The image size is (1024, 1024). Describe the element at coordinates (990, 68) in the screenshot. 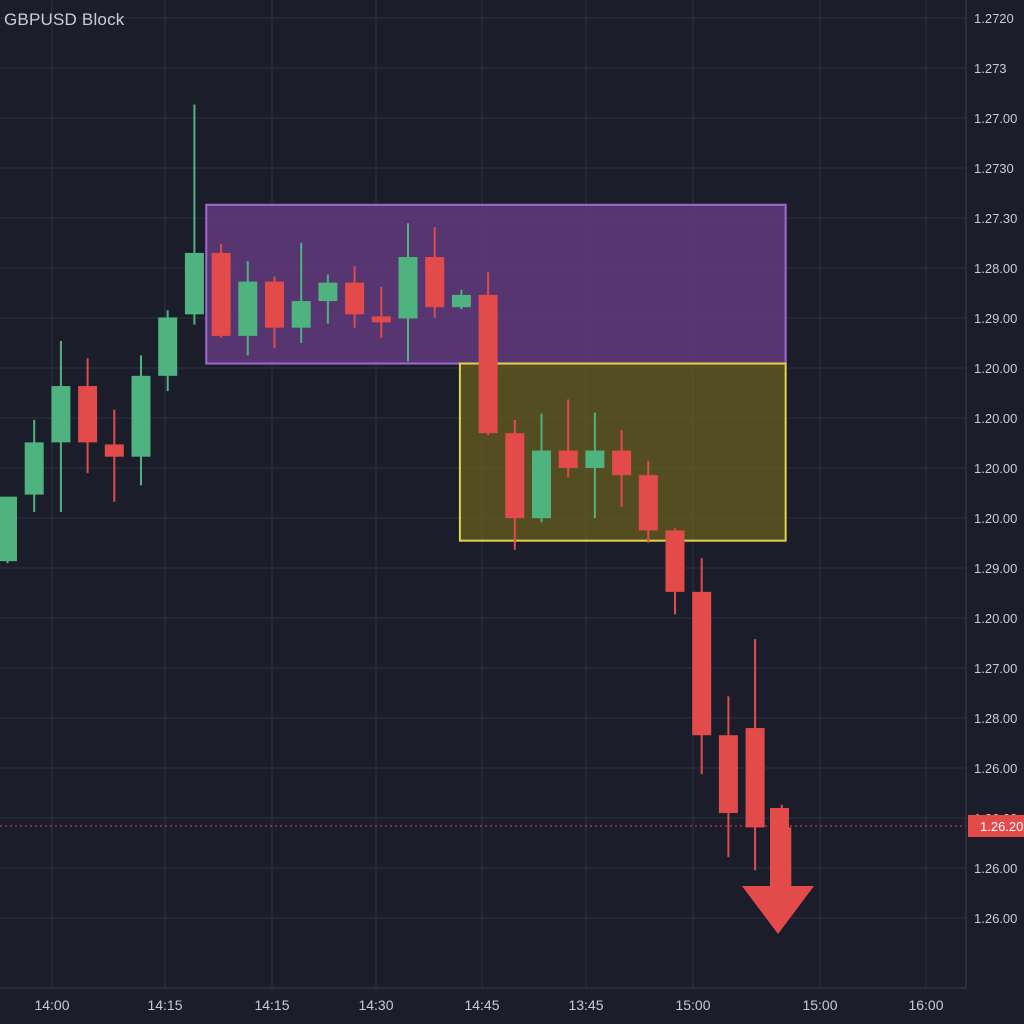

I see `y-tick-label: 1.273` at that location.